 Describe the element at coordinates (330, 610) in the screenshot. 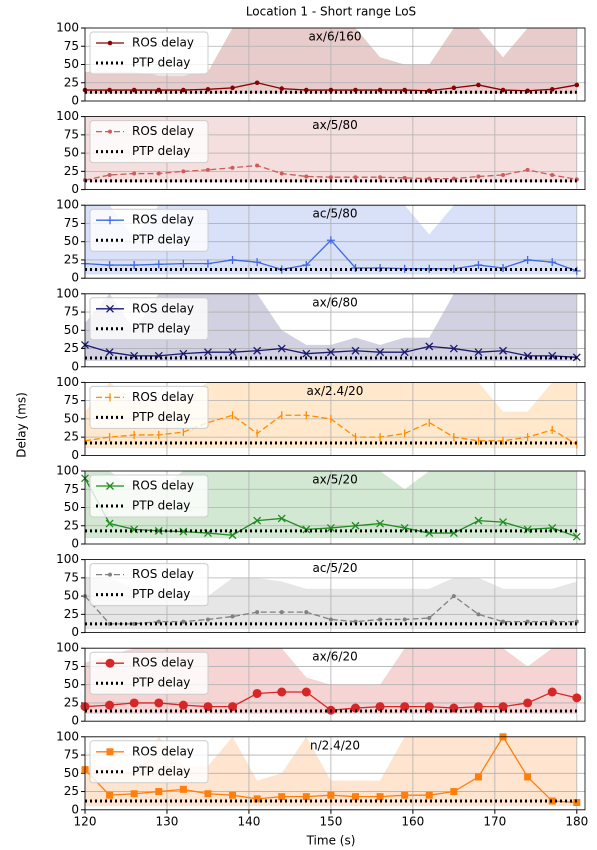

I see `series-line` at that location.